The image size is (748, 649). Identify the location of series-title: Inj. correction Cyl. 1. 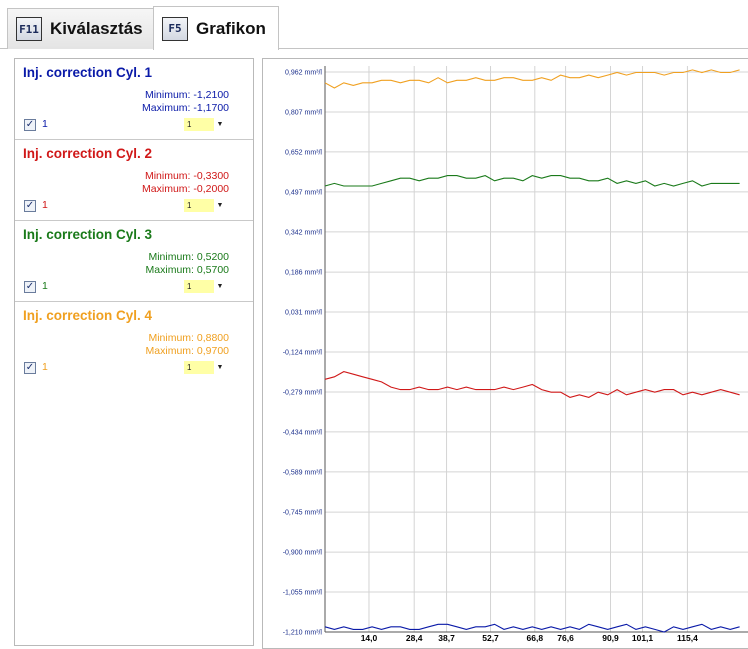
(88, 72).